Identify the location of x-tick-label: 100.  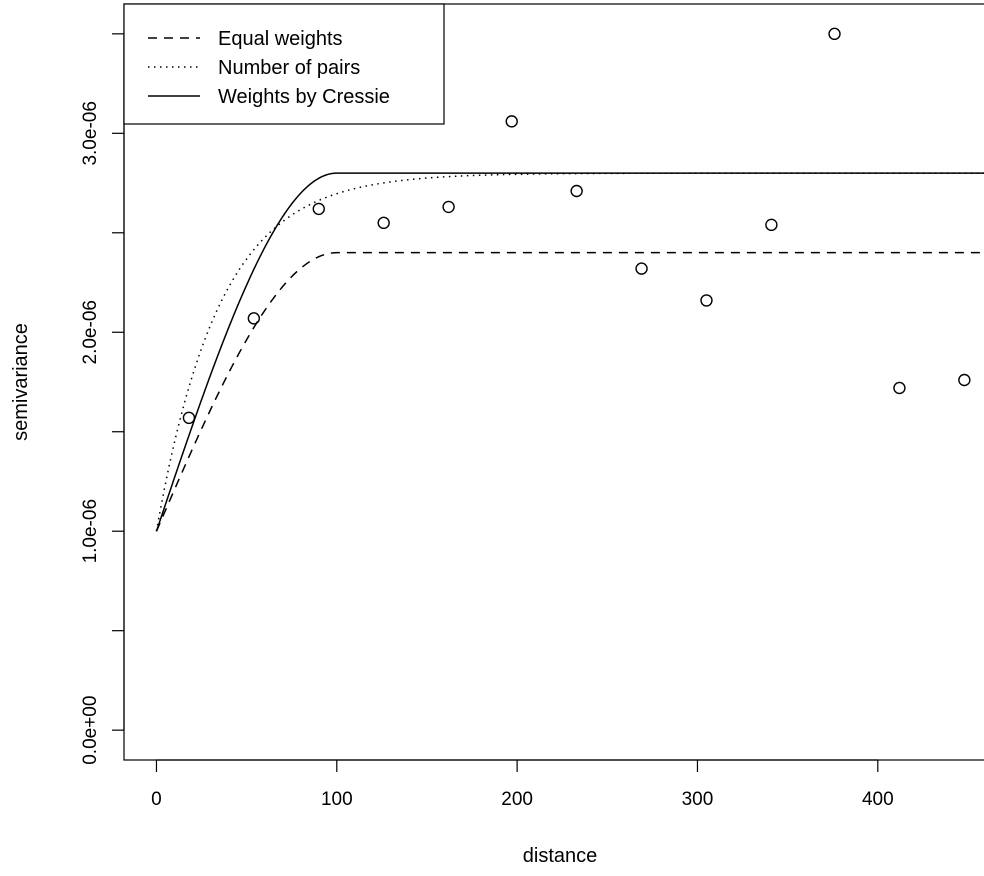
(337, 799).